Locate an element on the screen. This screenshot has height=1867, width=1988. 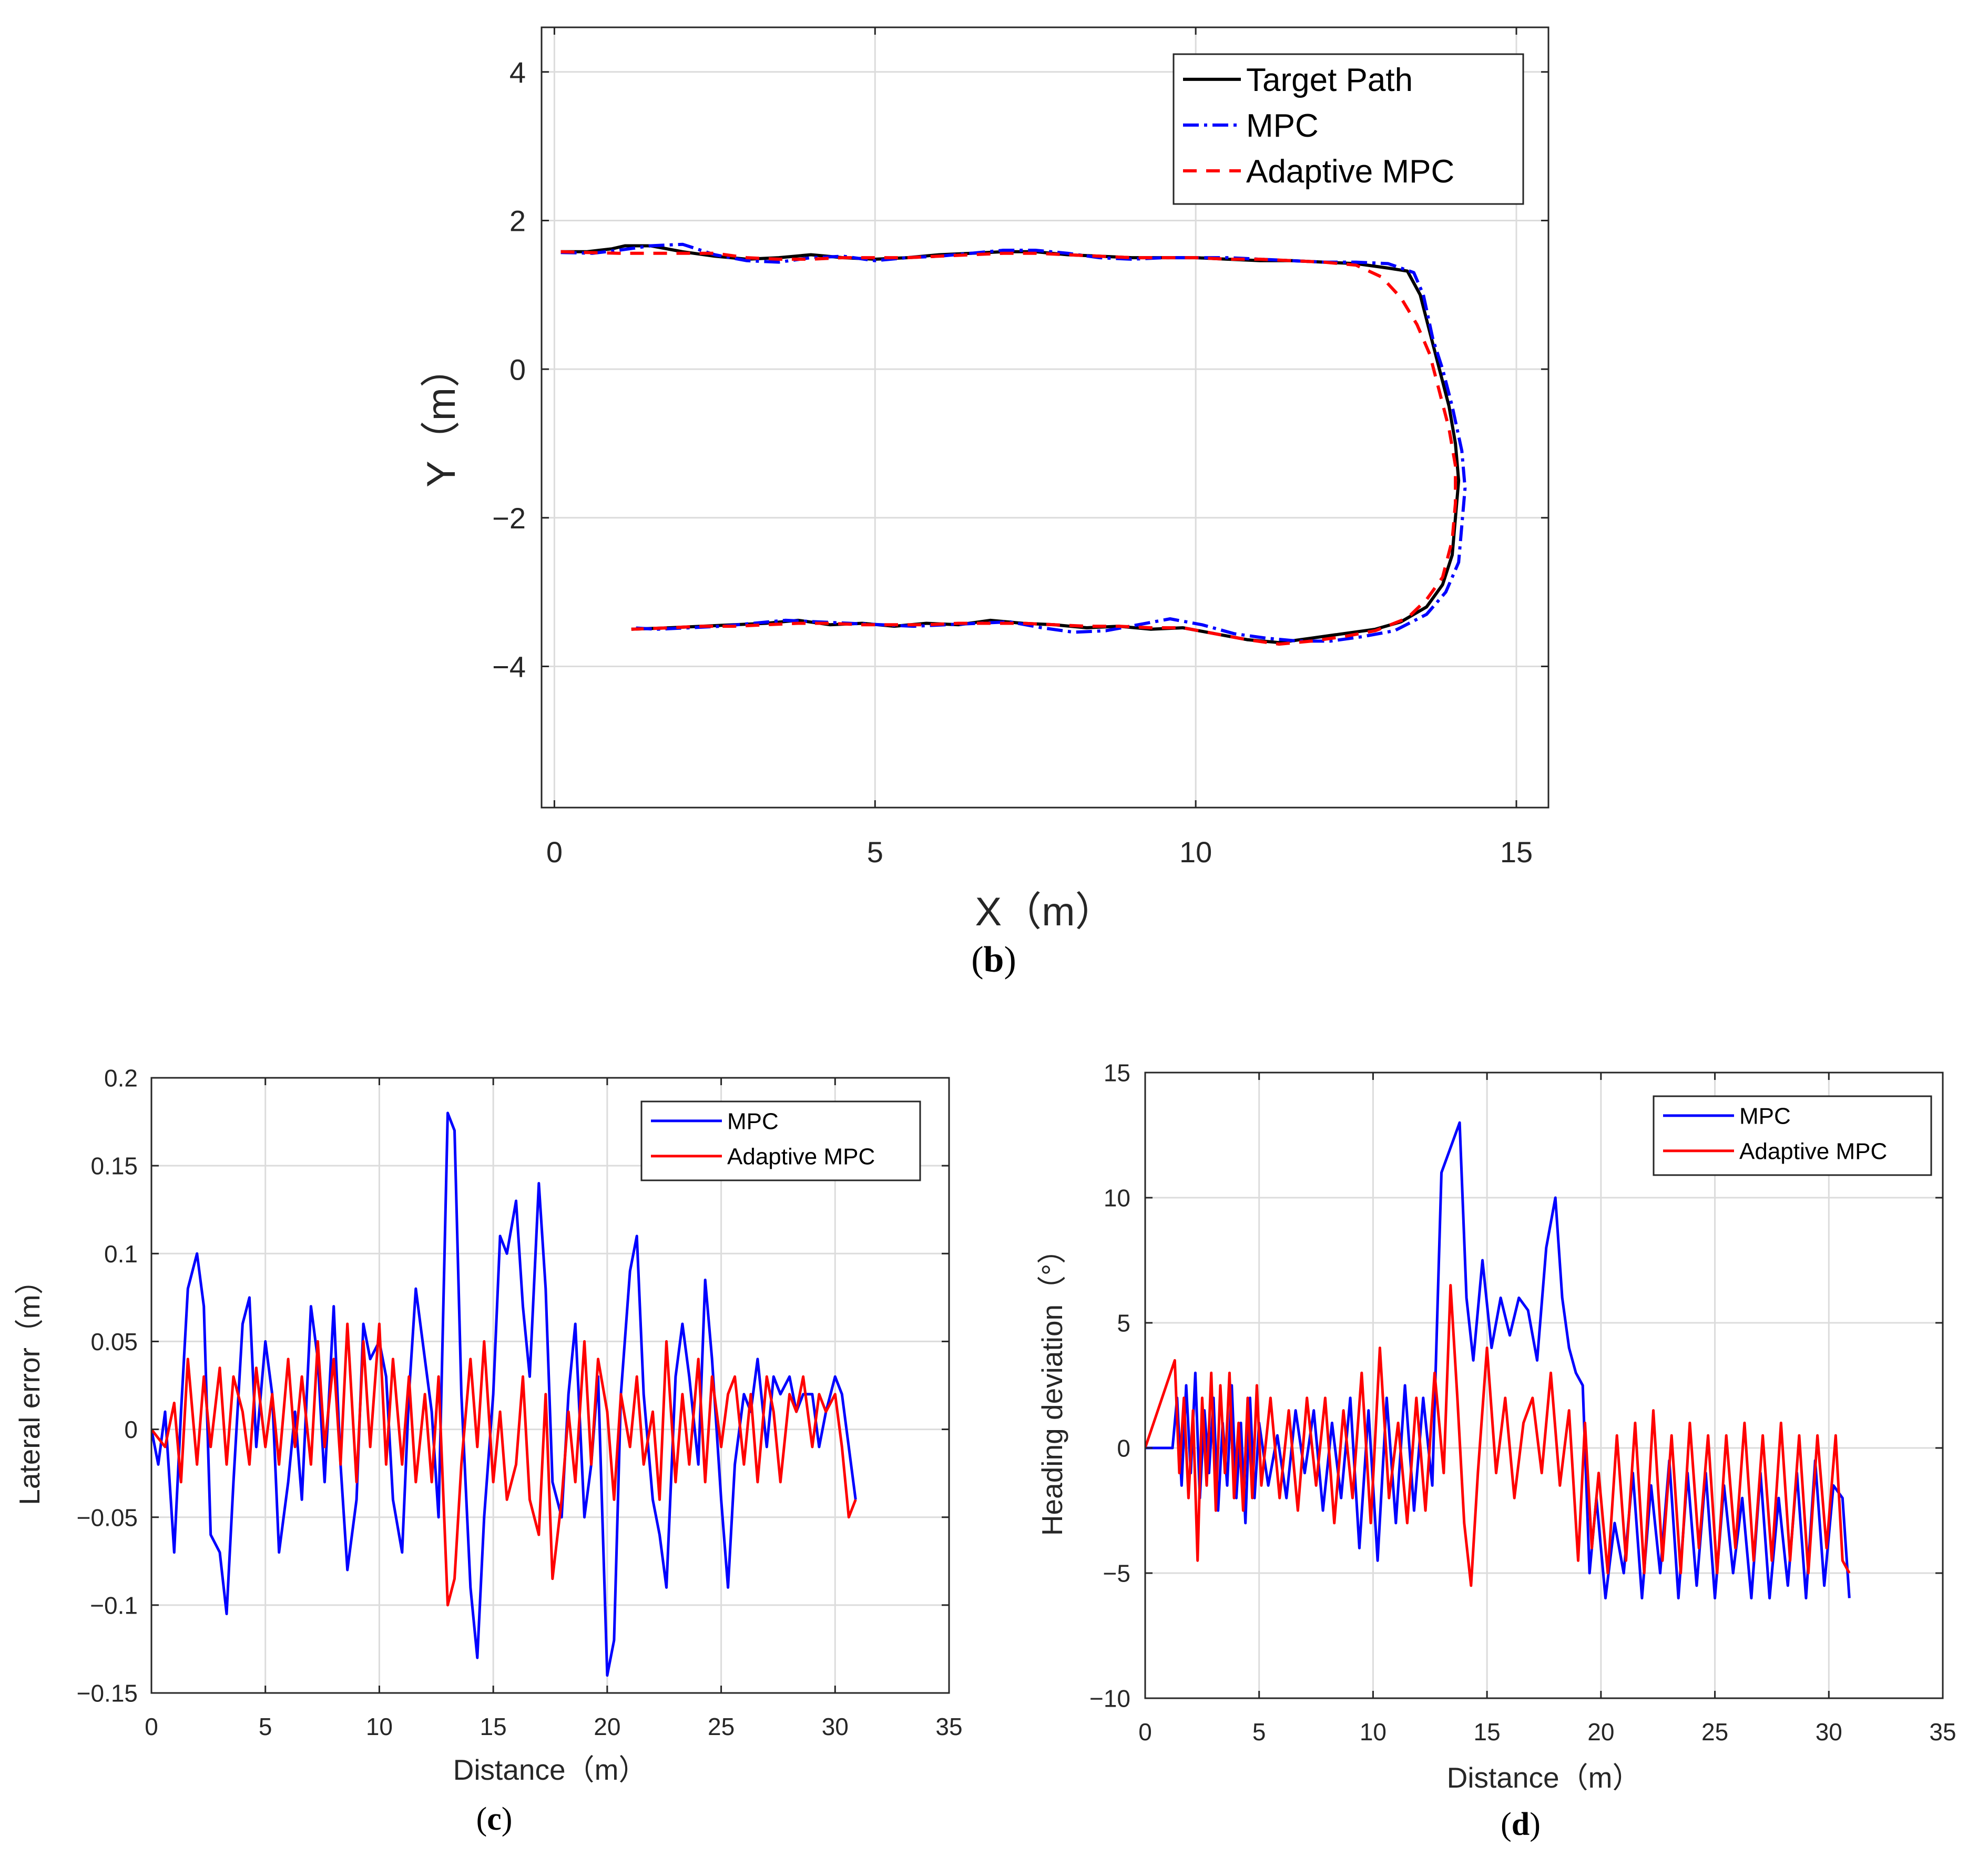
y-axis-label: Y（m） is located at coordinates (442, 417).